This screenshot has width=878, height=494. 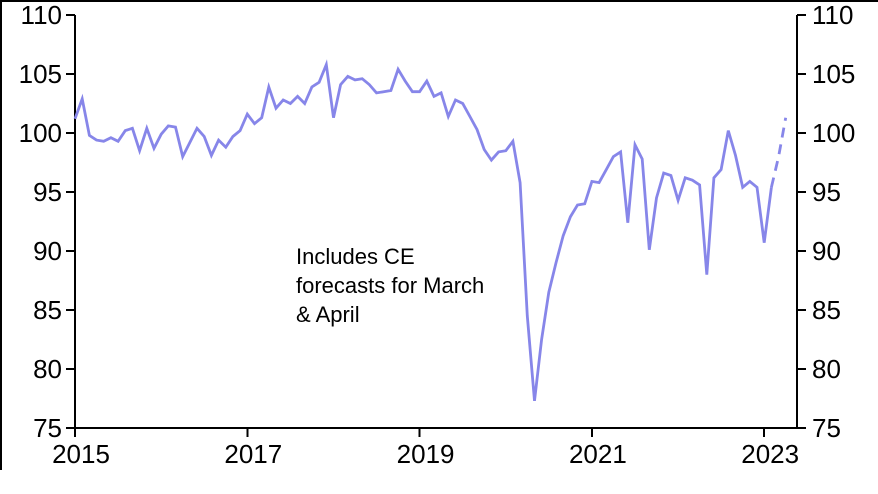 What do you see at coordinates (779, 152) in the screenshot?
I see `data-line-forecast-dashed` at bounding box center [779, 152].